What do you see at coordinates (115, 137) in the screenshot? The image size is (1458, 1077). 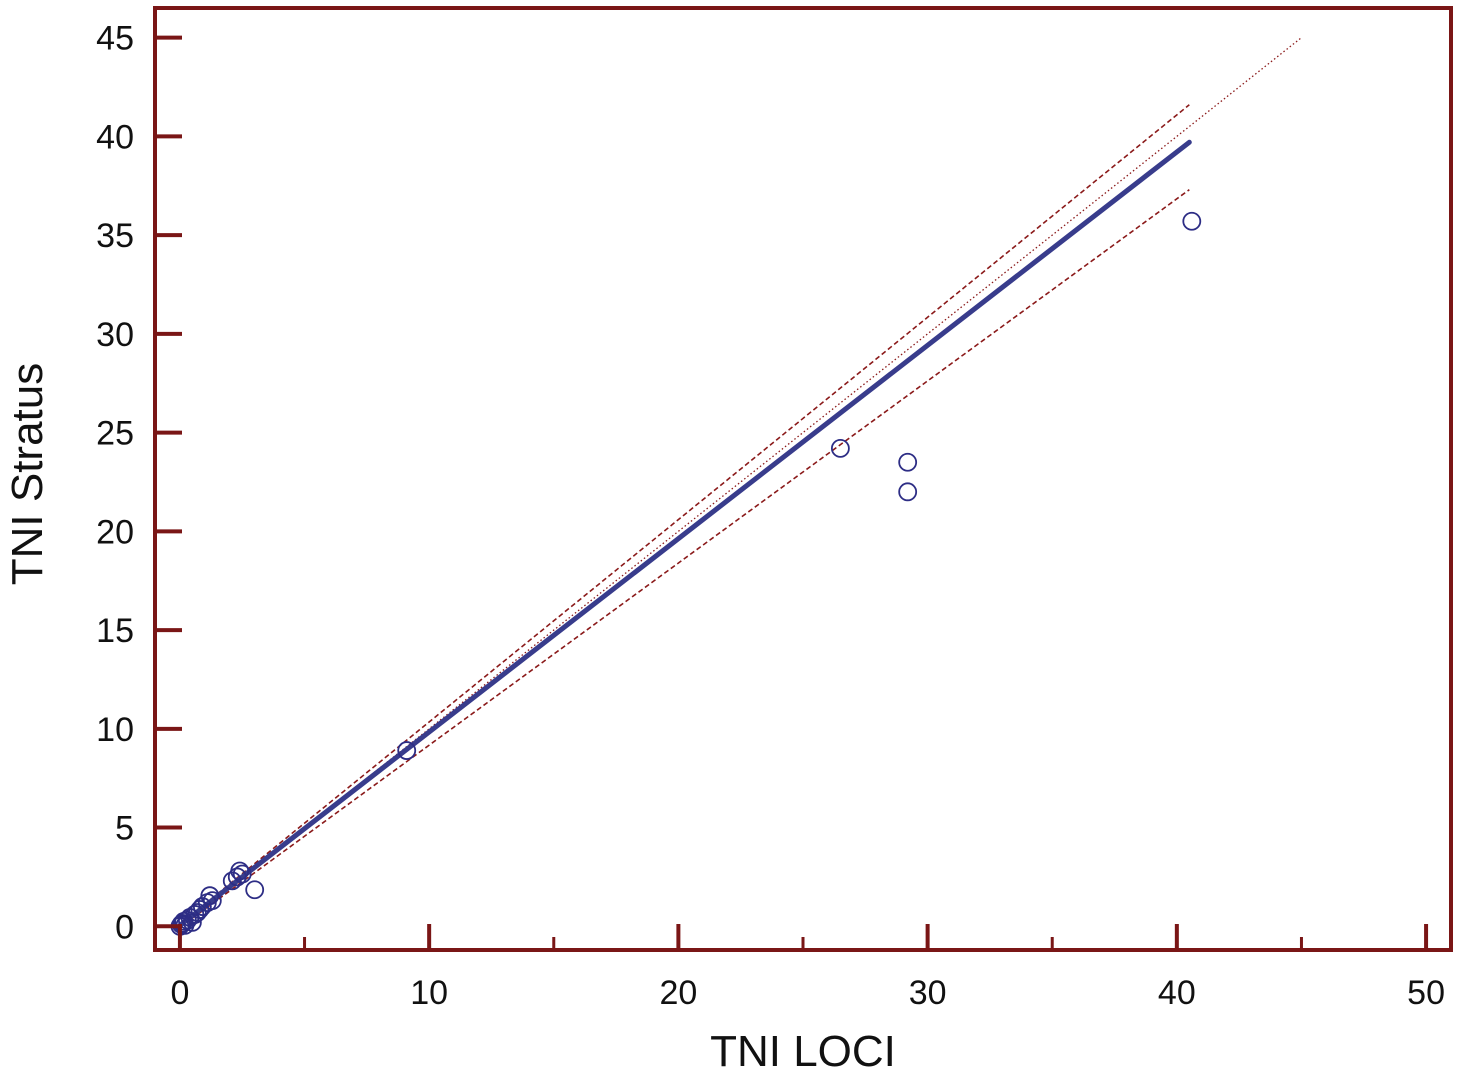 I see `y-tick-label: 40` at bounding box center [115, 137].